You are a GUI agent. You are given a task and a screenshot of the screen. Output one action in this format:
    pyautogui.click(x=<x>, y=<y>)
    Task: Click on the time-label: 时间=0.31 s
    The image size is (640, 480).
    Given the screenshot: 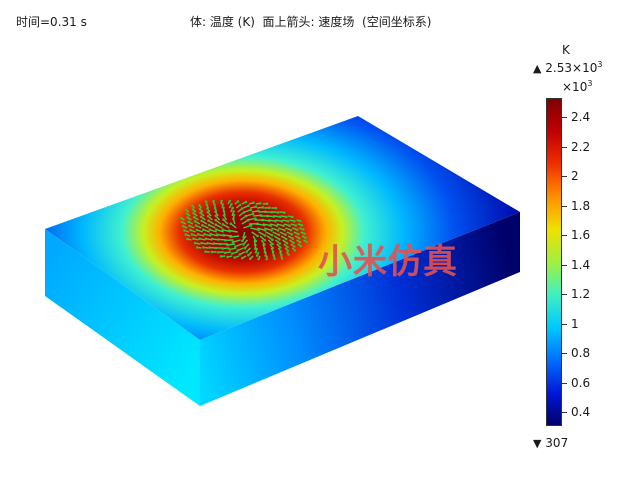 What is the action you would take?
    pyautogui.click(x=51, y=22)
    